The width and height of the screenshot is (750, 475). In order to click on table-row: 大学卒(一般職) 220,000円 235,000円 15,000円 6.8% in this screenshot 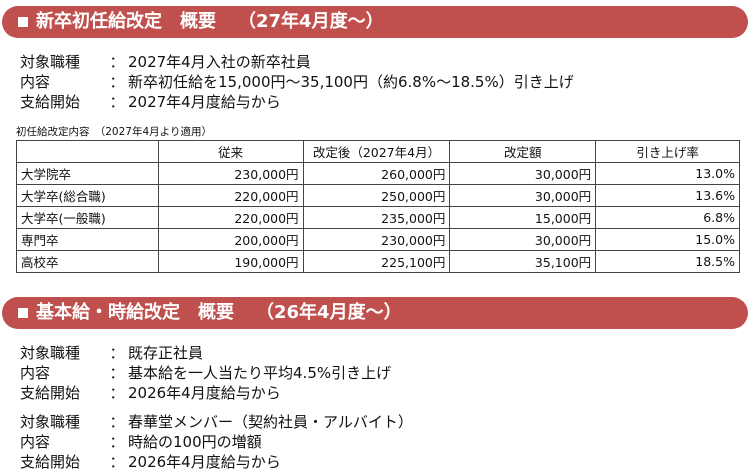, I will do `click(378, 217)`.